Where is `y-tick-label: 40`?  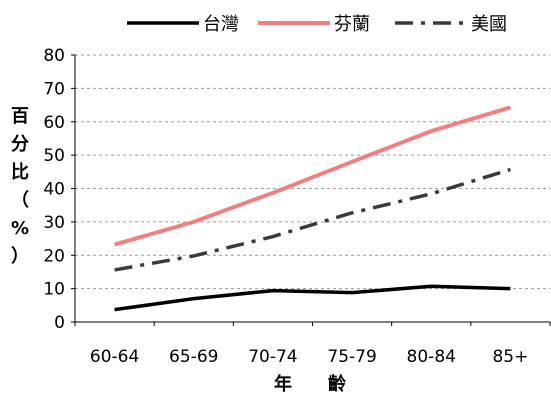
y-tick-label: 40 is located at coordinates (54, 190).